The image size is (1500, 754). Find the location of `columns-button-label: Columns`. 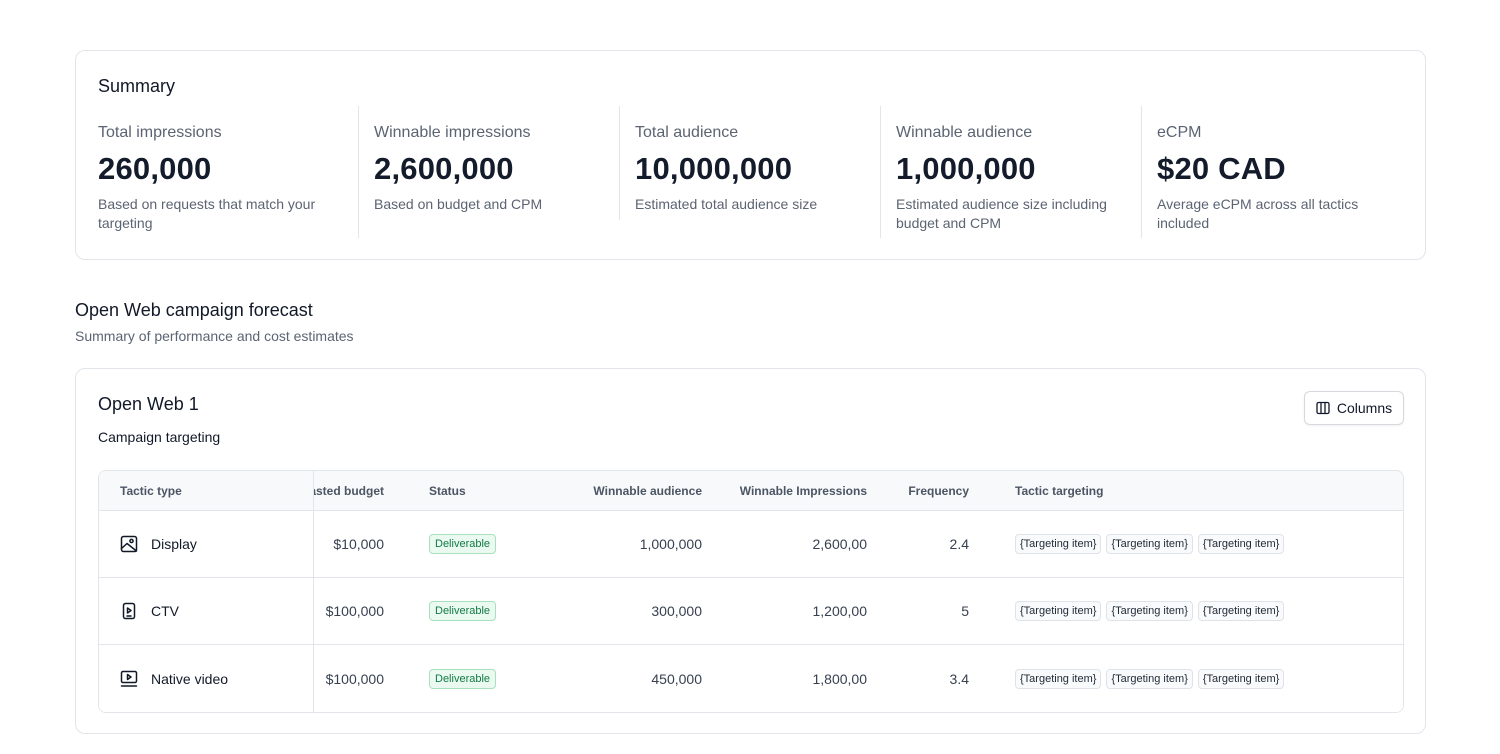

columns-button-label: Columns is located at coordinates (1364, 408).